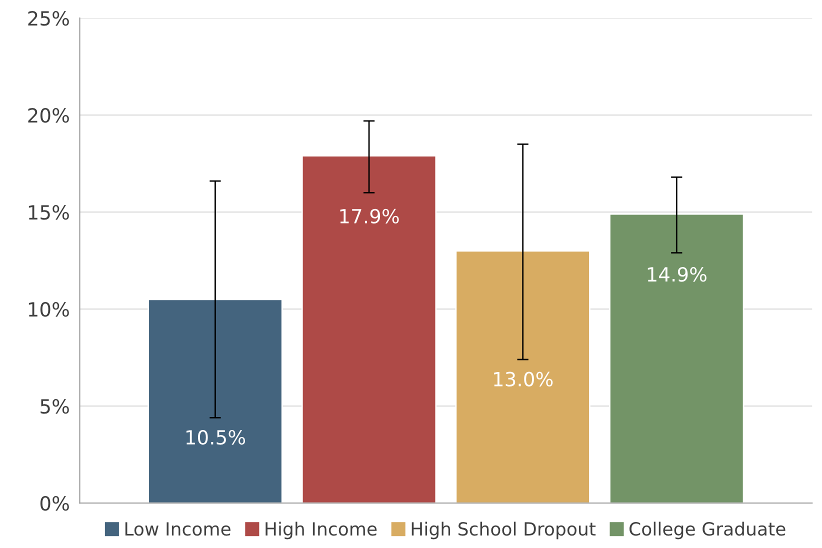 Image resolution: width=822 pixels, height=548 pixels. Describe the element at coordinates (369, 216) in the screenshot. I see `data-label: 17.9%` at that location.